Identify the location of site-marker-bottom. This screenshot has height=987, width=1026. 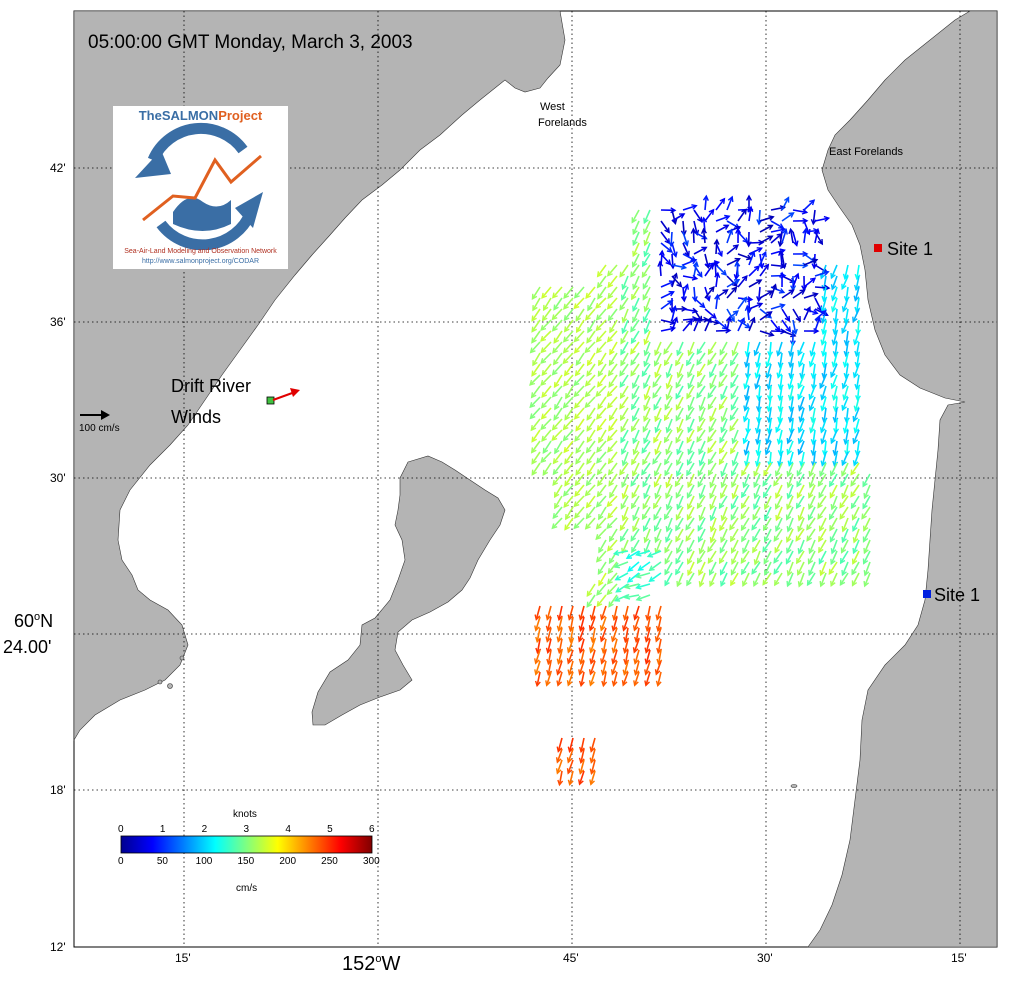
(927, 594).